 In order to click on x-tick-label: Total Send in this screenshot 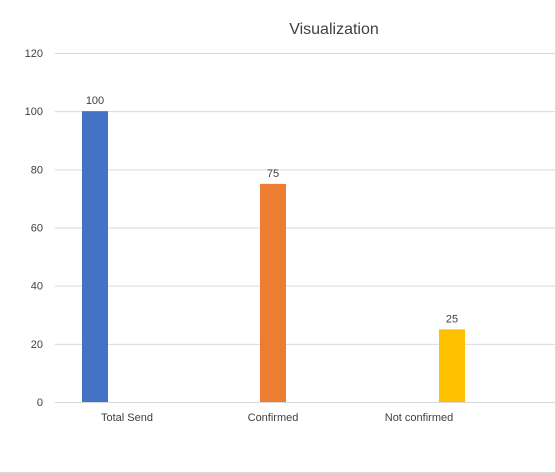, I will do `click(127, 418)`.